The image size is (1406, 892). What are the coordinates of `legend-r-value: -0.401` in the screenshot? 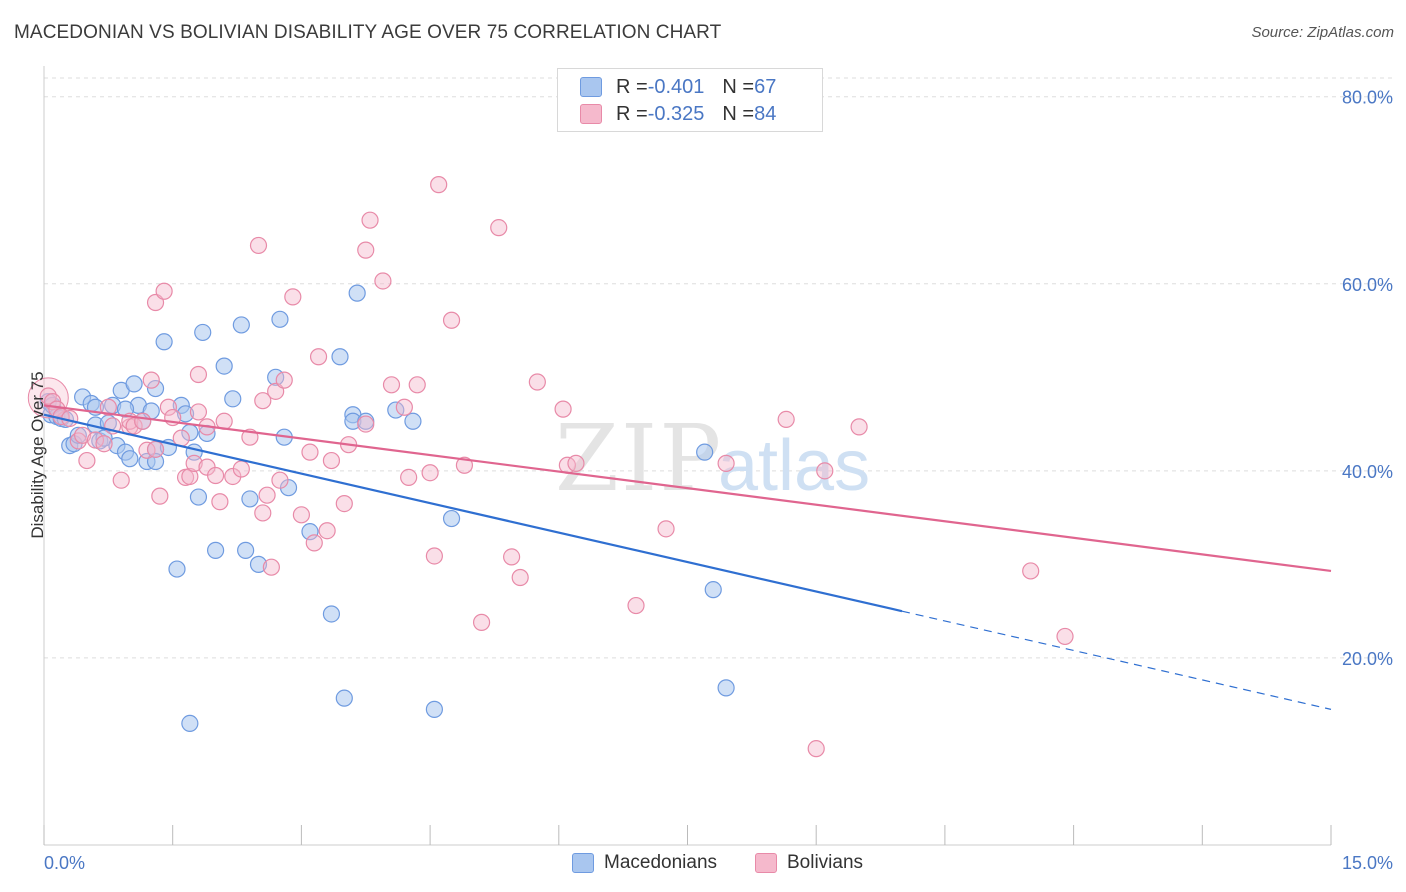 It's located at (676, 86).